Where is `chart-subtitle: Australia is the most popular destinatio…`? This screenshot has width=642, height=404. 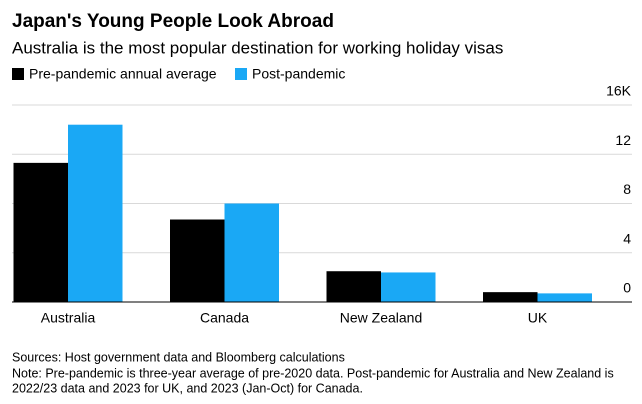
chart-subtitle: Australia is the most popular destinatio… is located at coordinates (257, 47).